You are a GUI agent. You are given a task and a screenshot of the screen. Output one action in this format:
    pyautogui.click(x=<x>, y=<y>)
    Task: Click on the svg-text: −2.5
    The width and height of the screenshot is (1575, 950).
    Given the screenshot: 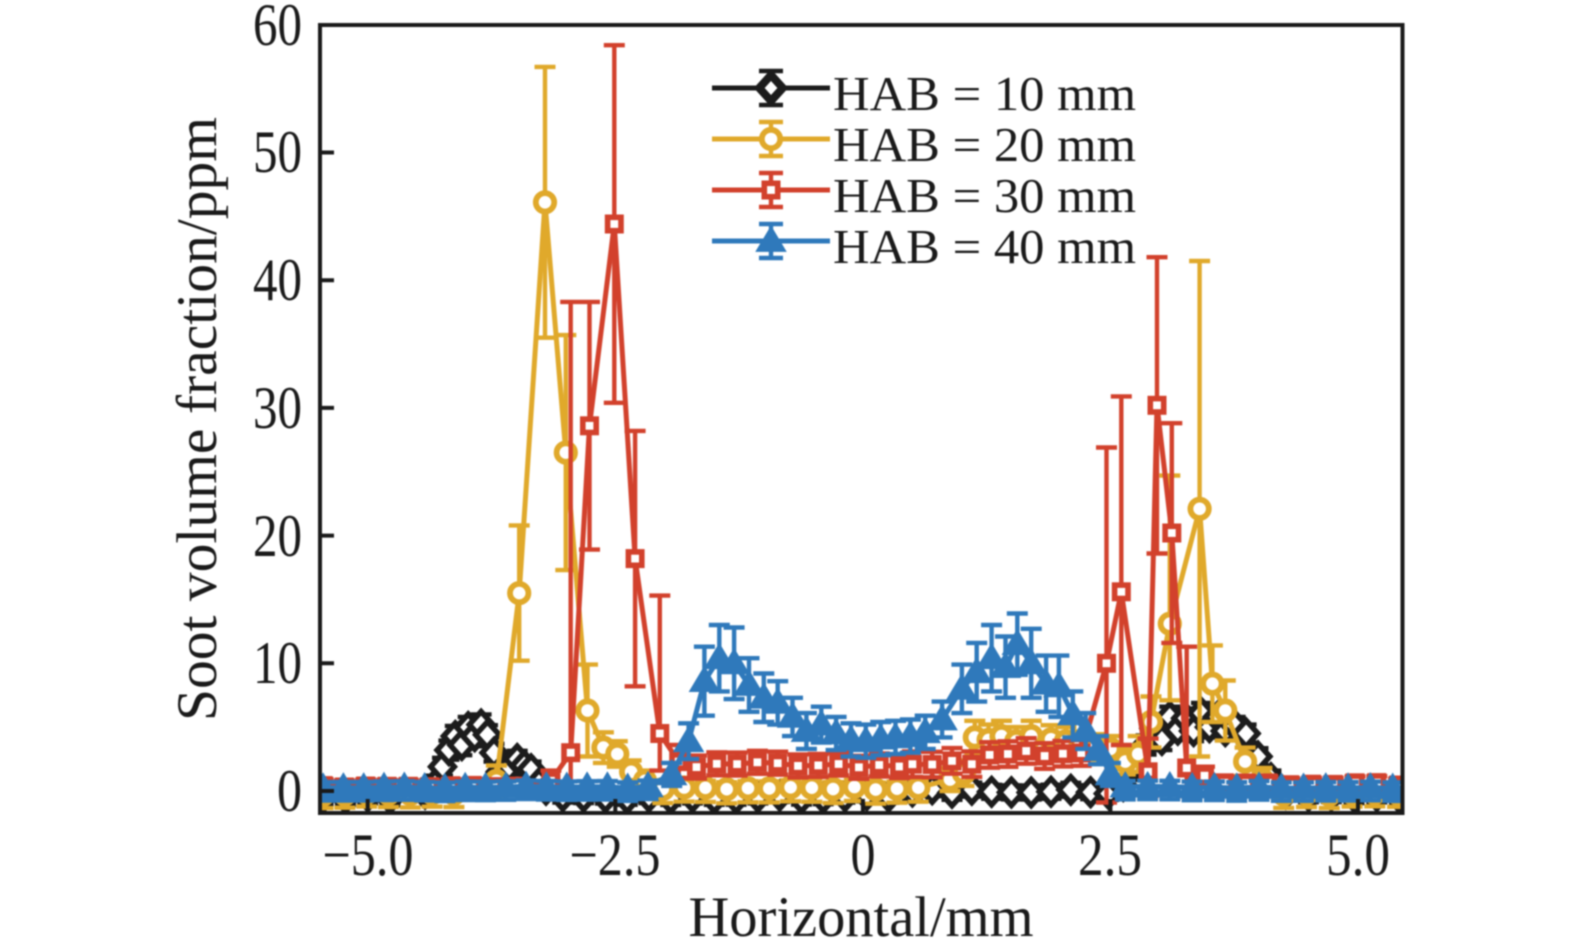 What is the action you would take?
    pyautogui.click(x=615, y=855)
    